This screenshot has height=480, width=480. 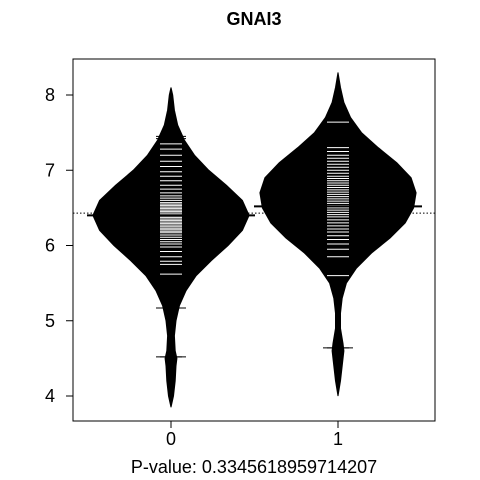 I want to click on y-tick-label: 4, so click(x=50, y=396).